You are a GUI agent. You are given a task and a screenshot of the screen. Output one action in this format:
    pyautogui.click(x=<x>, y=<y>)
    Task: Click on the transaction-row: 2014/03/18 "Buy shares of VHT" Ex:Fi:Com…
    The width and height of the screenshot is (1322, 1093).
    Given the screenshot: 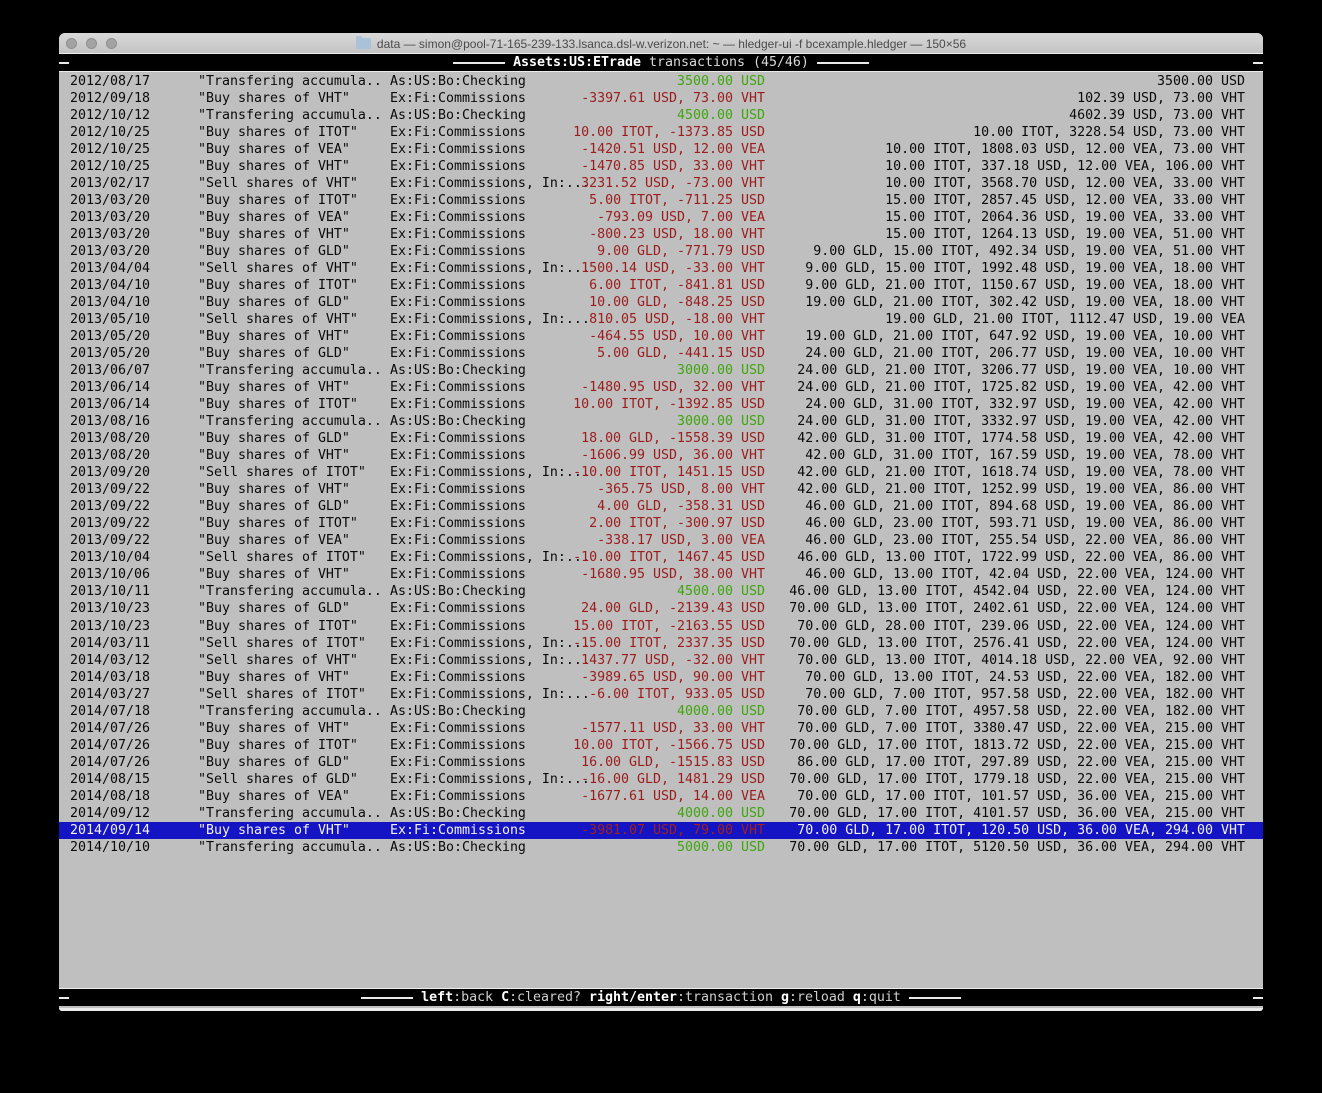 What is the action you would take?
    pyautogui.click(x=661, y=677)
    